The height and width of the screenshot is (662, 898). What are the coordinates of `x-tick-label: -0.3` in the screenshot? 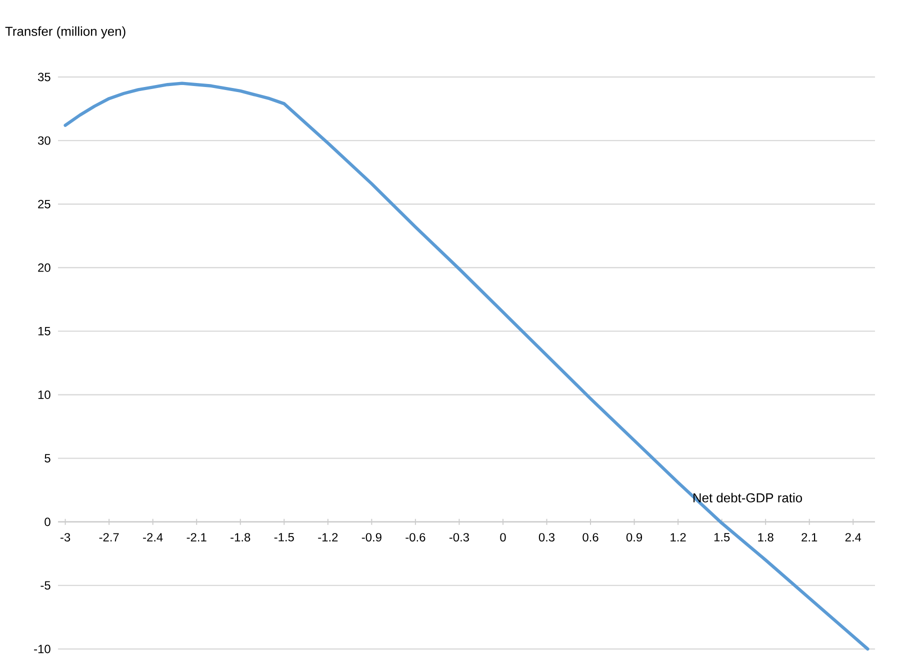 It's located at (459, 537).